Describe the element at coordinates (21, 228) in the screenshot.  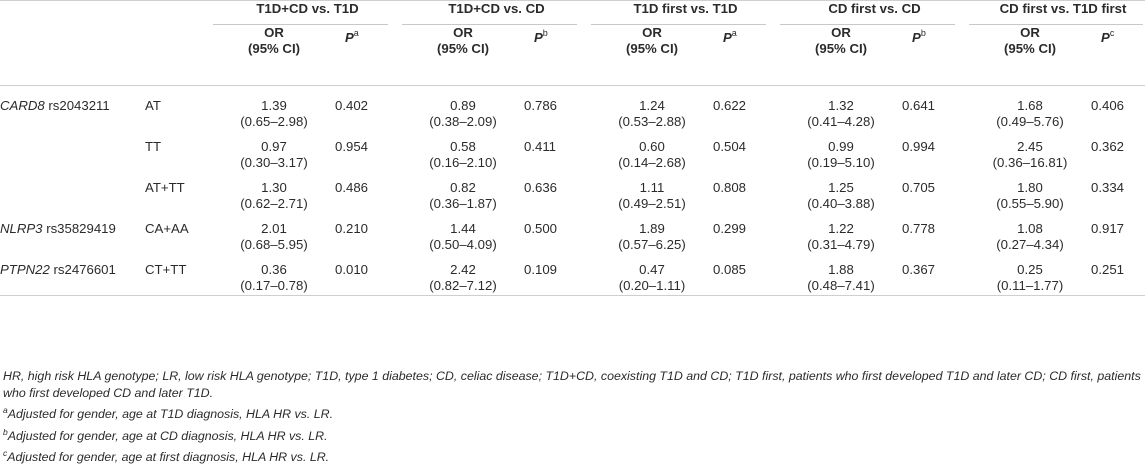
I see `gene-name: NLRP3` at that location.